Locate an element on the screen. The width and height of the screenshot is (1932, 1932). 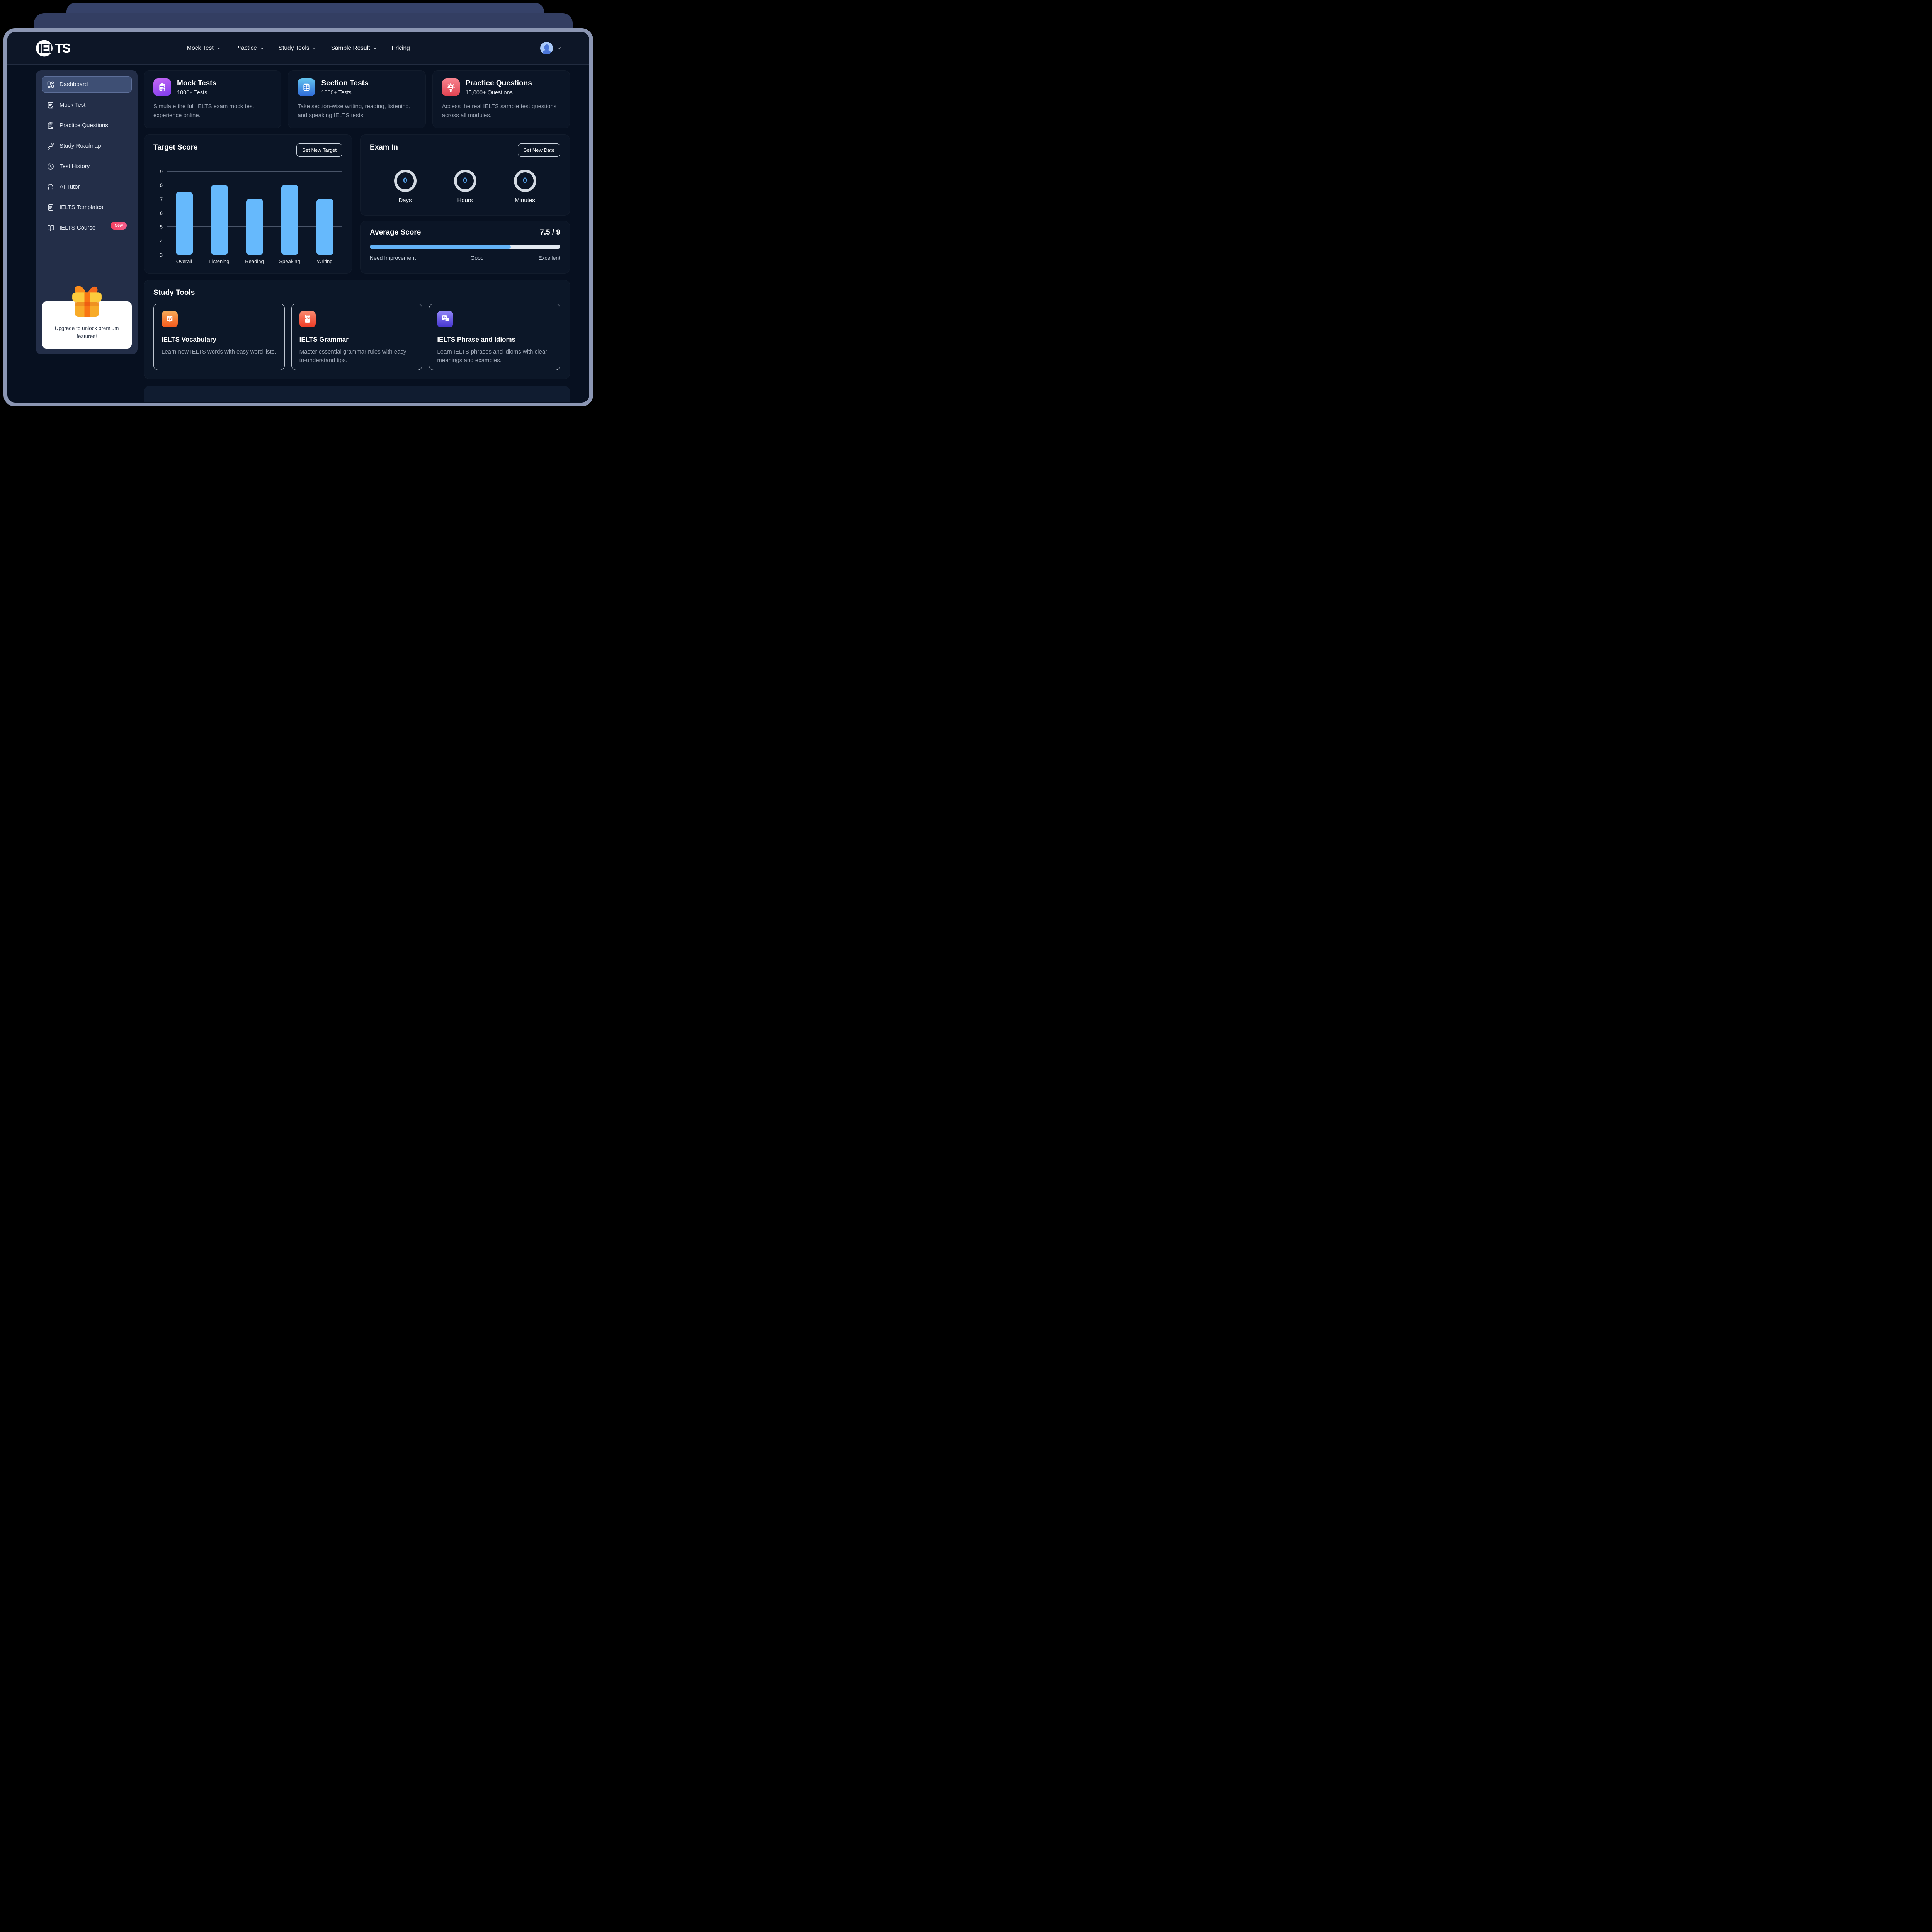
nav-mock-test: Mock Test is located at coordinates (204, 49).